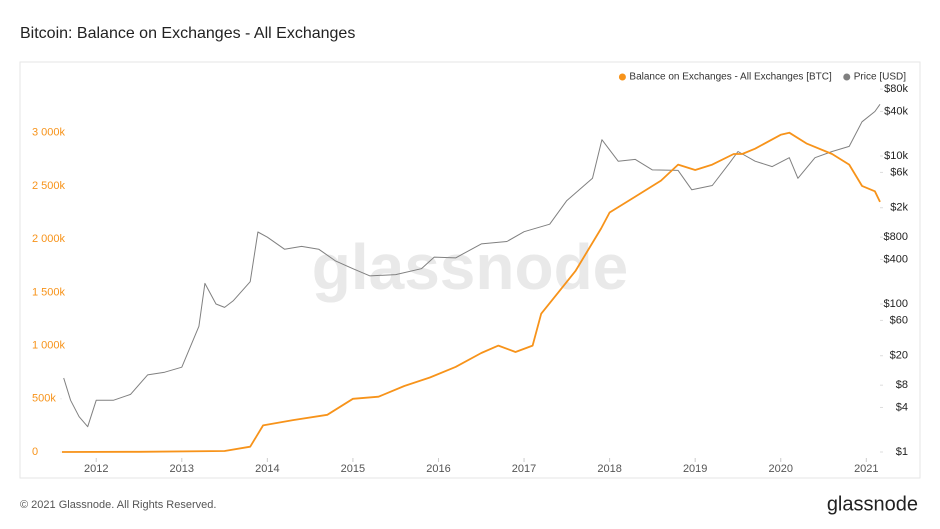  I want to click on y2-tick-label: $20, so click(899, 356).